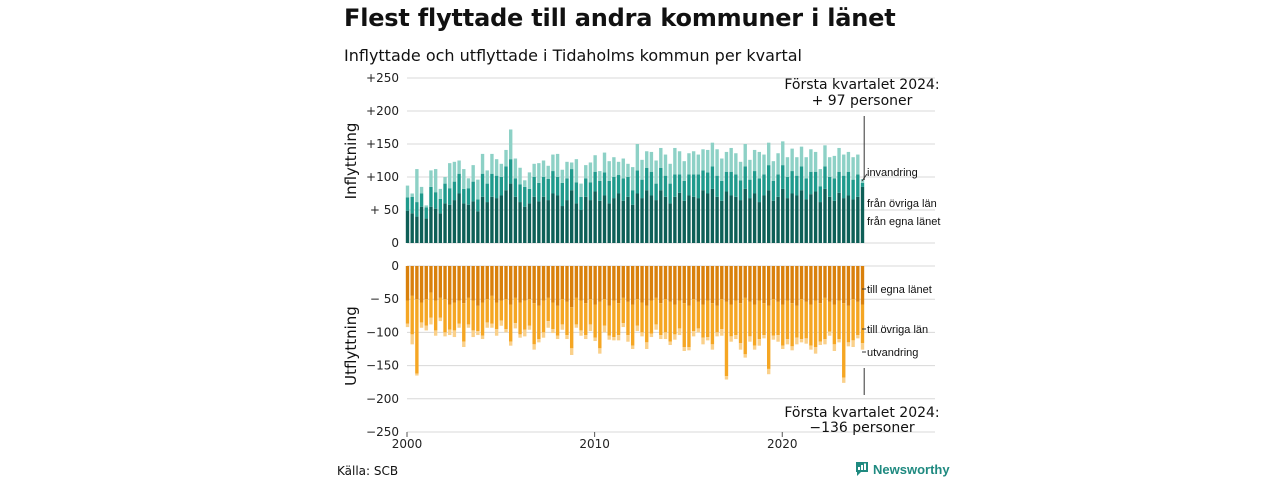 Image resolution: width=1280 pixels, height=480 pixels. I want to click on y-tick-label: − 50, so click(384, 299).